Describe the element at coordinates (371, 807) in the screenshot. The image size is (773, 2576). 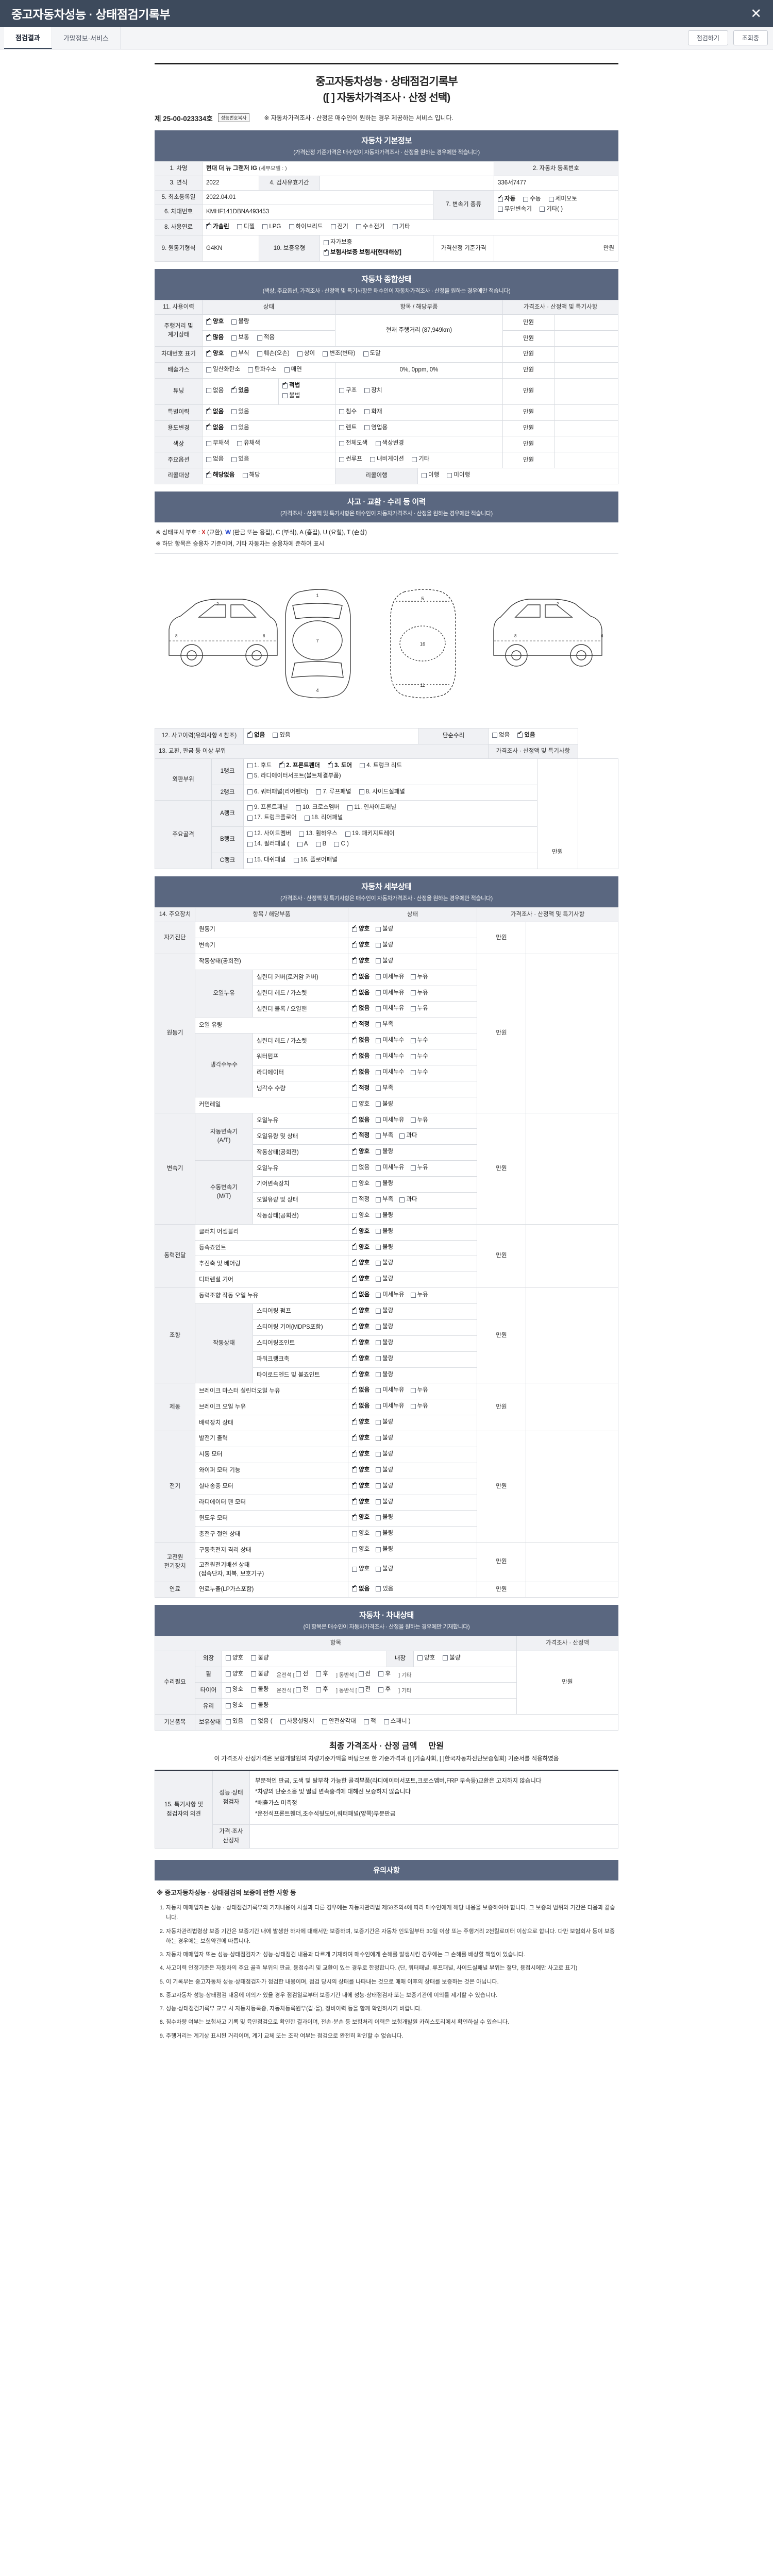
I see `part-inside-panel: 11. 인사이드패널` at that location.